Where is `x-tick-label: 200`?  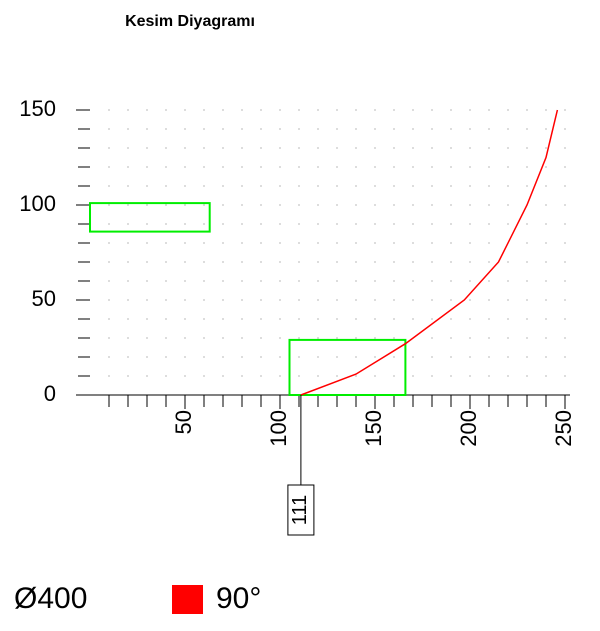 x-tick-label: 200 is located at coordinates (468, 428).